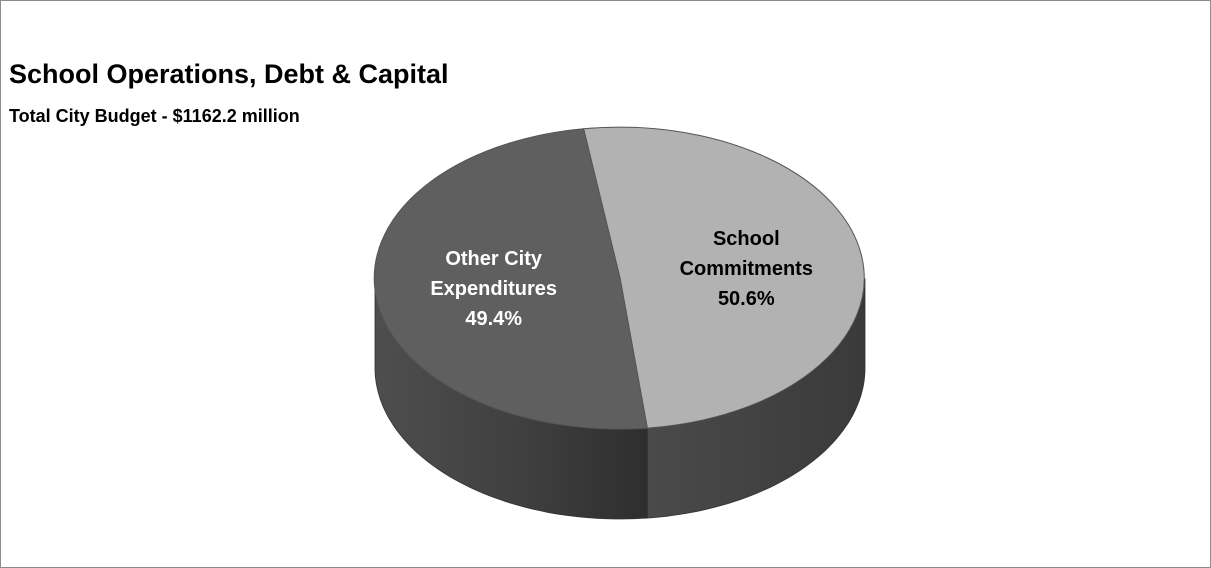 This screenshot has width=1211, height=568. I want to click on slice-name-line: Expenditures, so click(493, 289).